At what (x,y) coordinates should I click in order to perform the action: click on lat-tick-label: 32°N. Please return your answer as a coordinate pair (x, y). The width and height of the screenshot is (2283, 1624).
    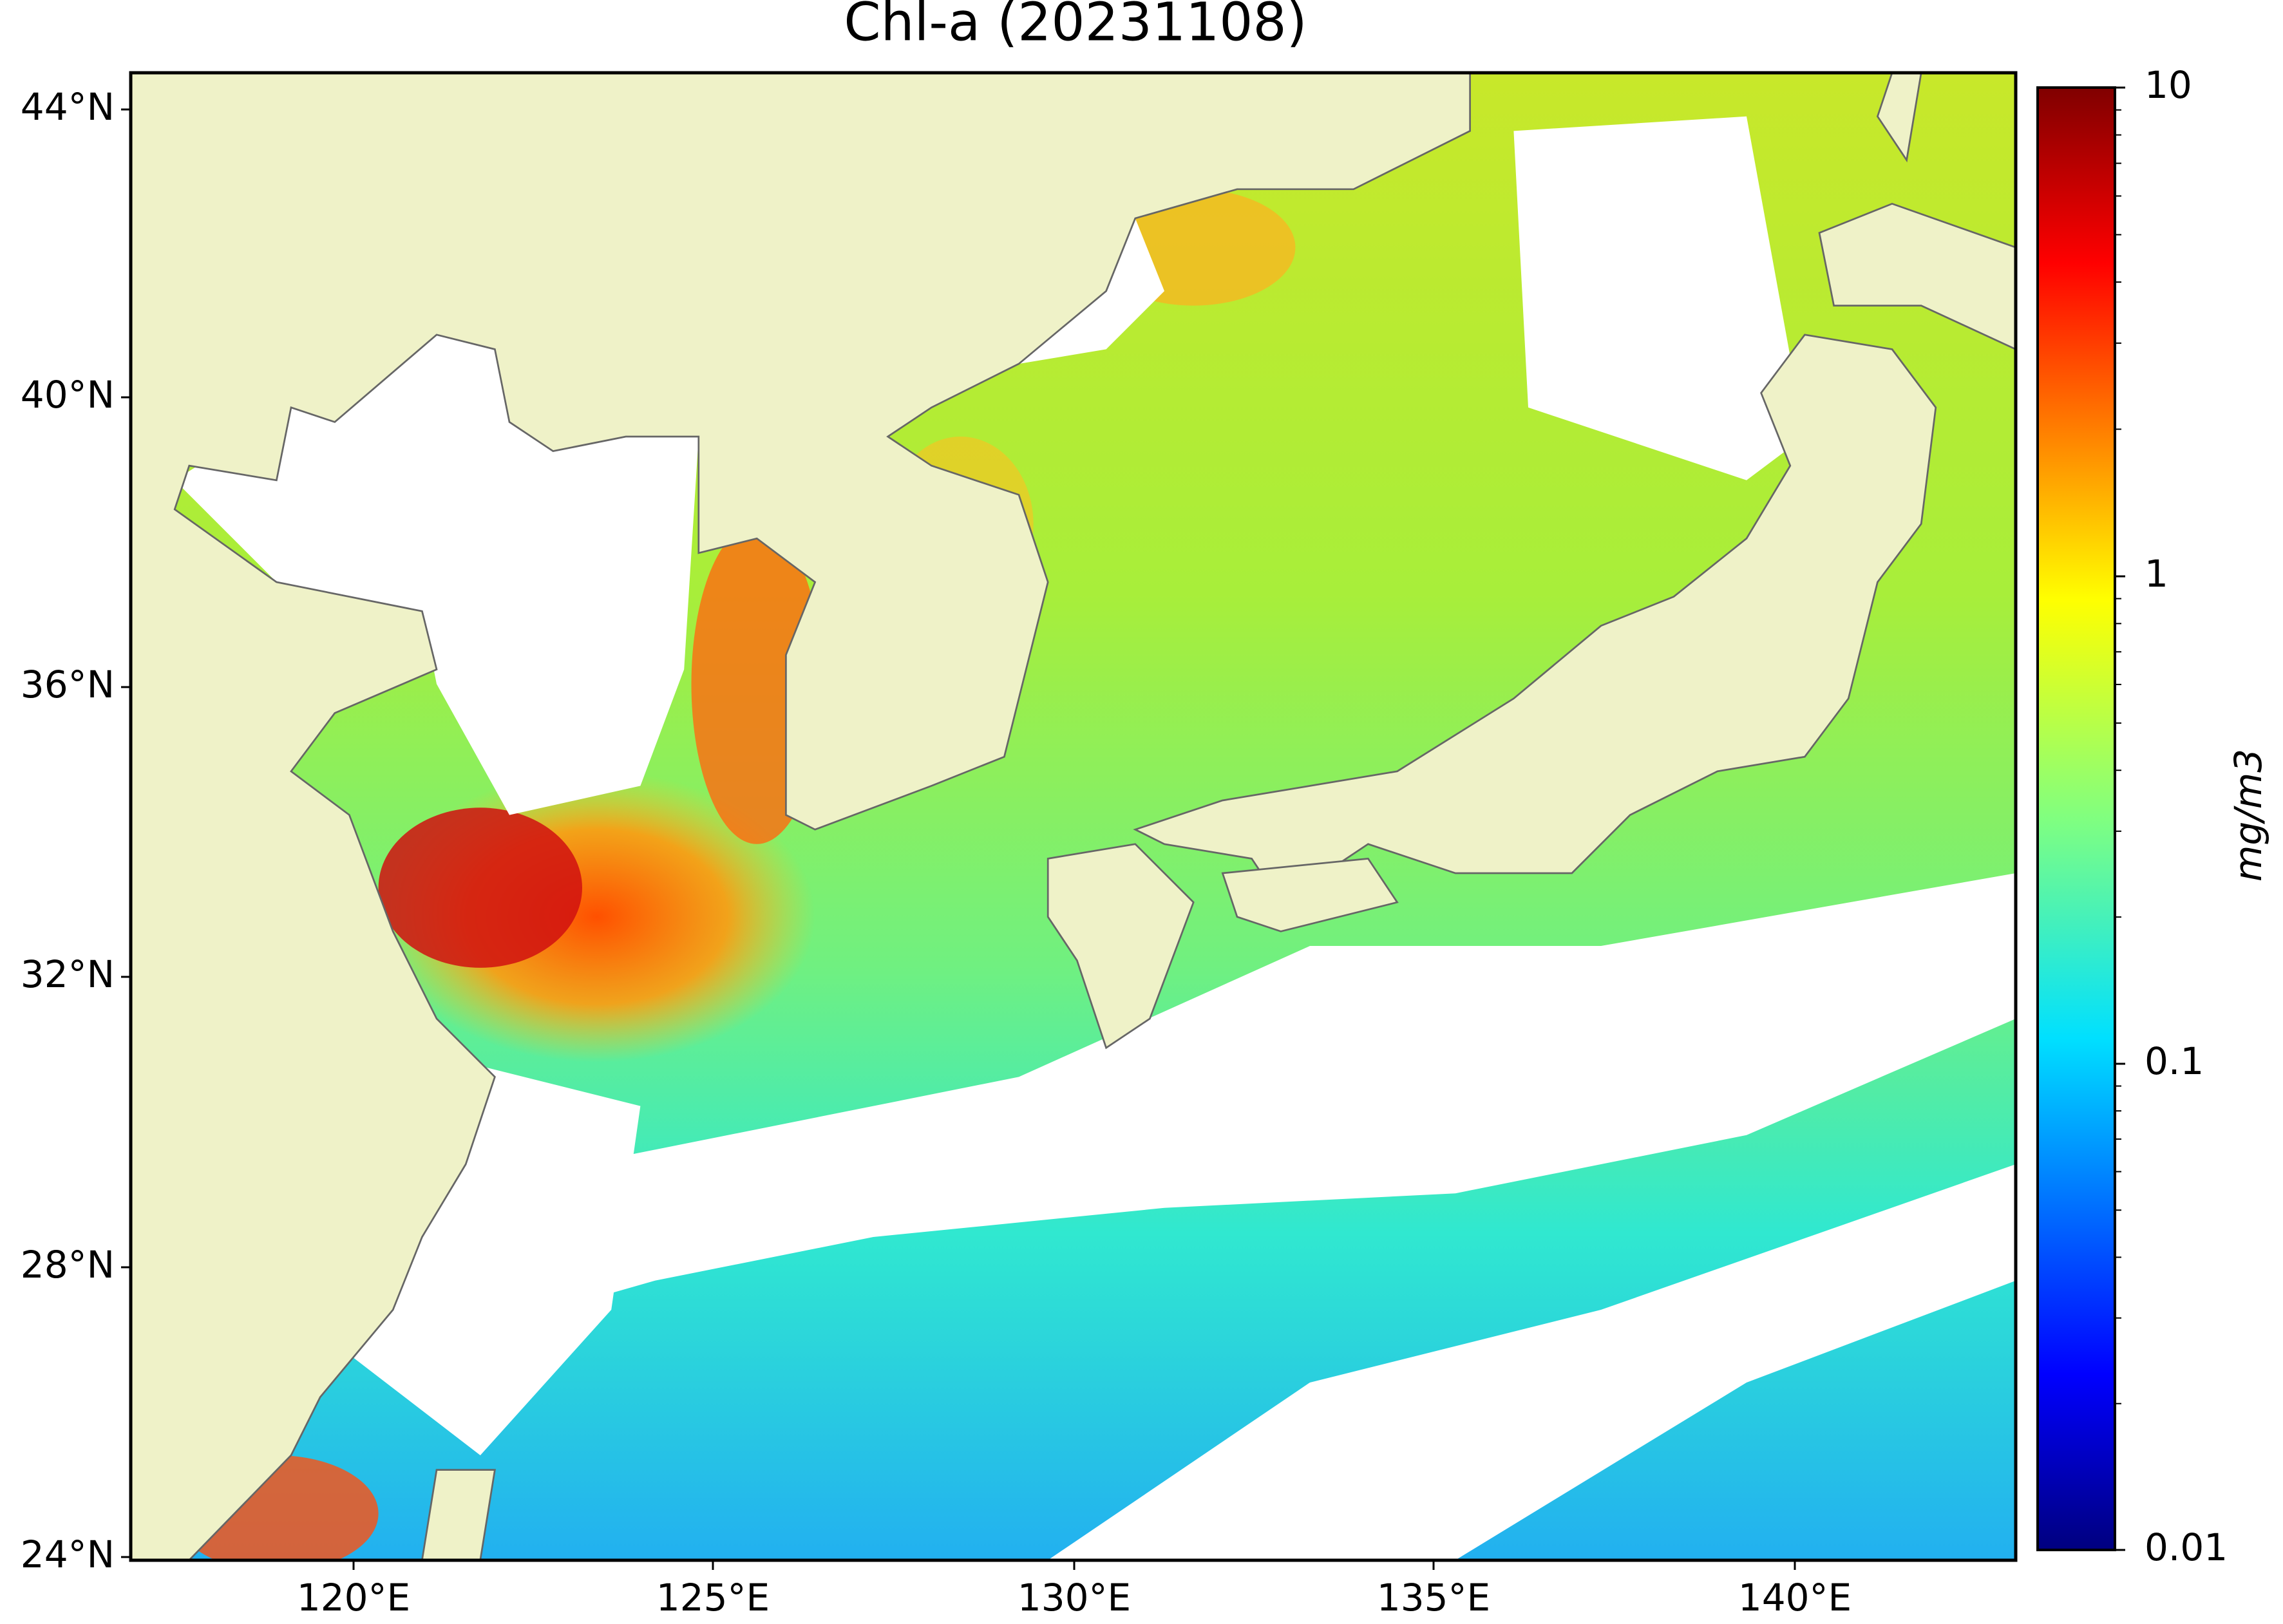
    Looking at the image, I should click on (68, 974).